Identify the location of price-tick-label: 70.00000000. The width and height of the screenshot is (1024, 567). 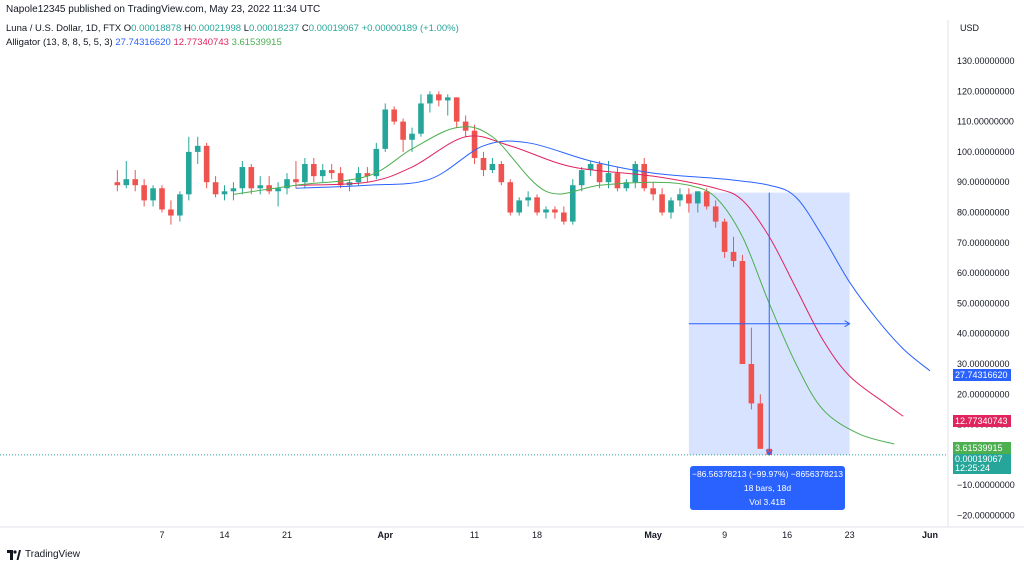
(983, 243).